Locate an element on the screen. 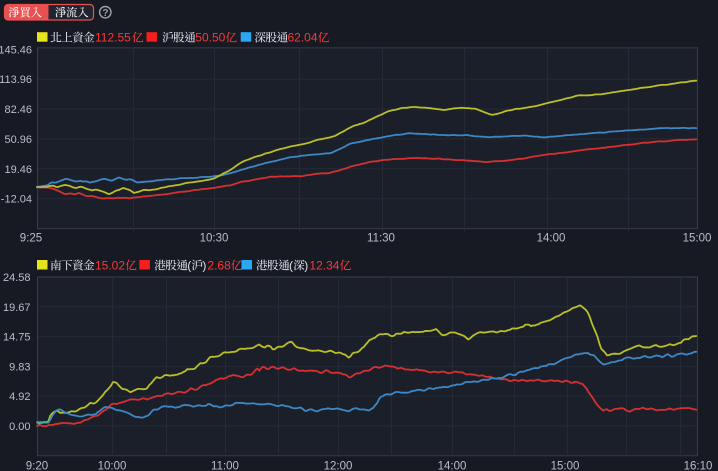 This screenshot has width=718, height=471. svg-text: 24.58 is located at coordinates (17, 278).